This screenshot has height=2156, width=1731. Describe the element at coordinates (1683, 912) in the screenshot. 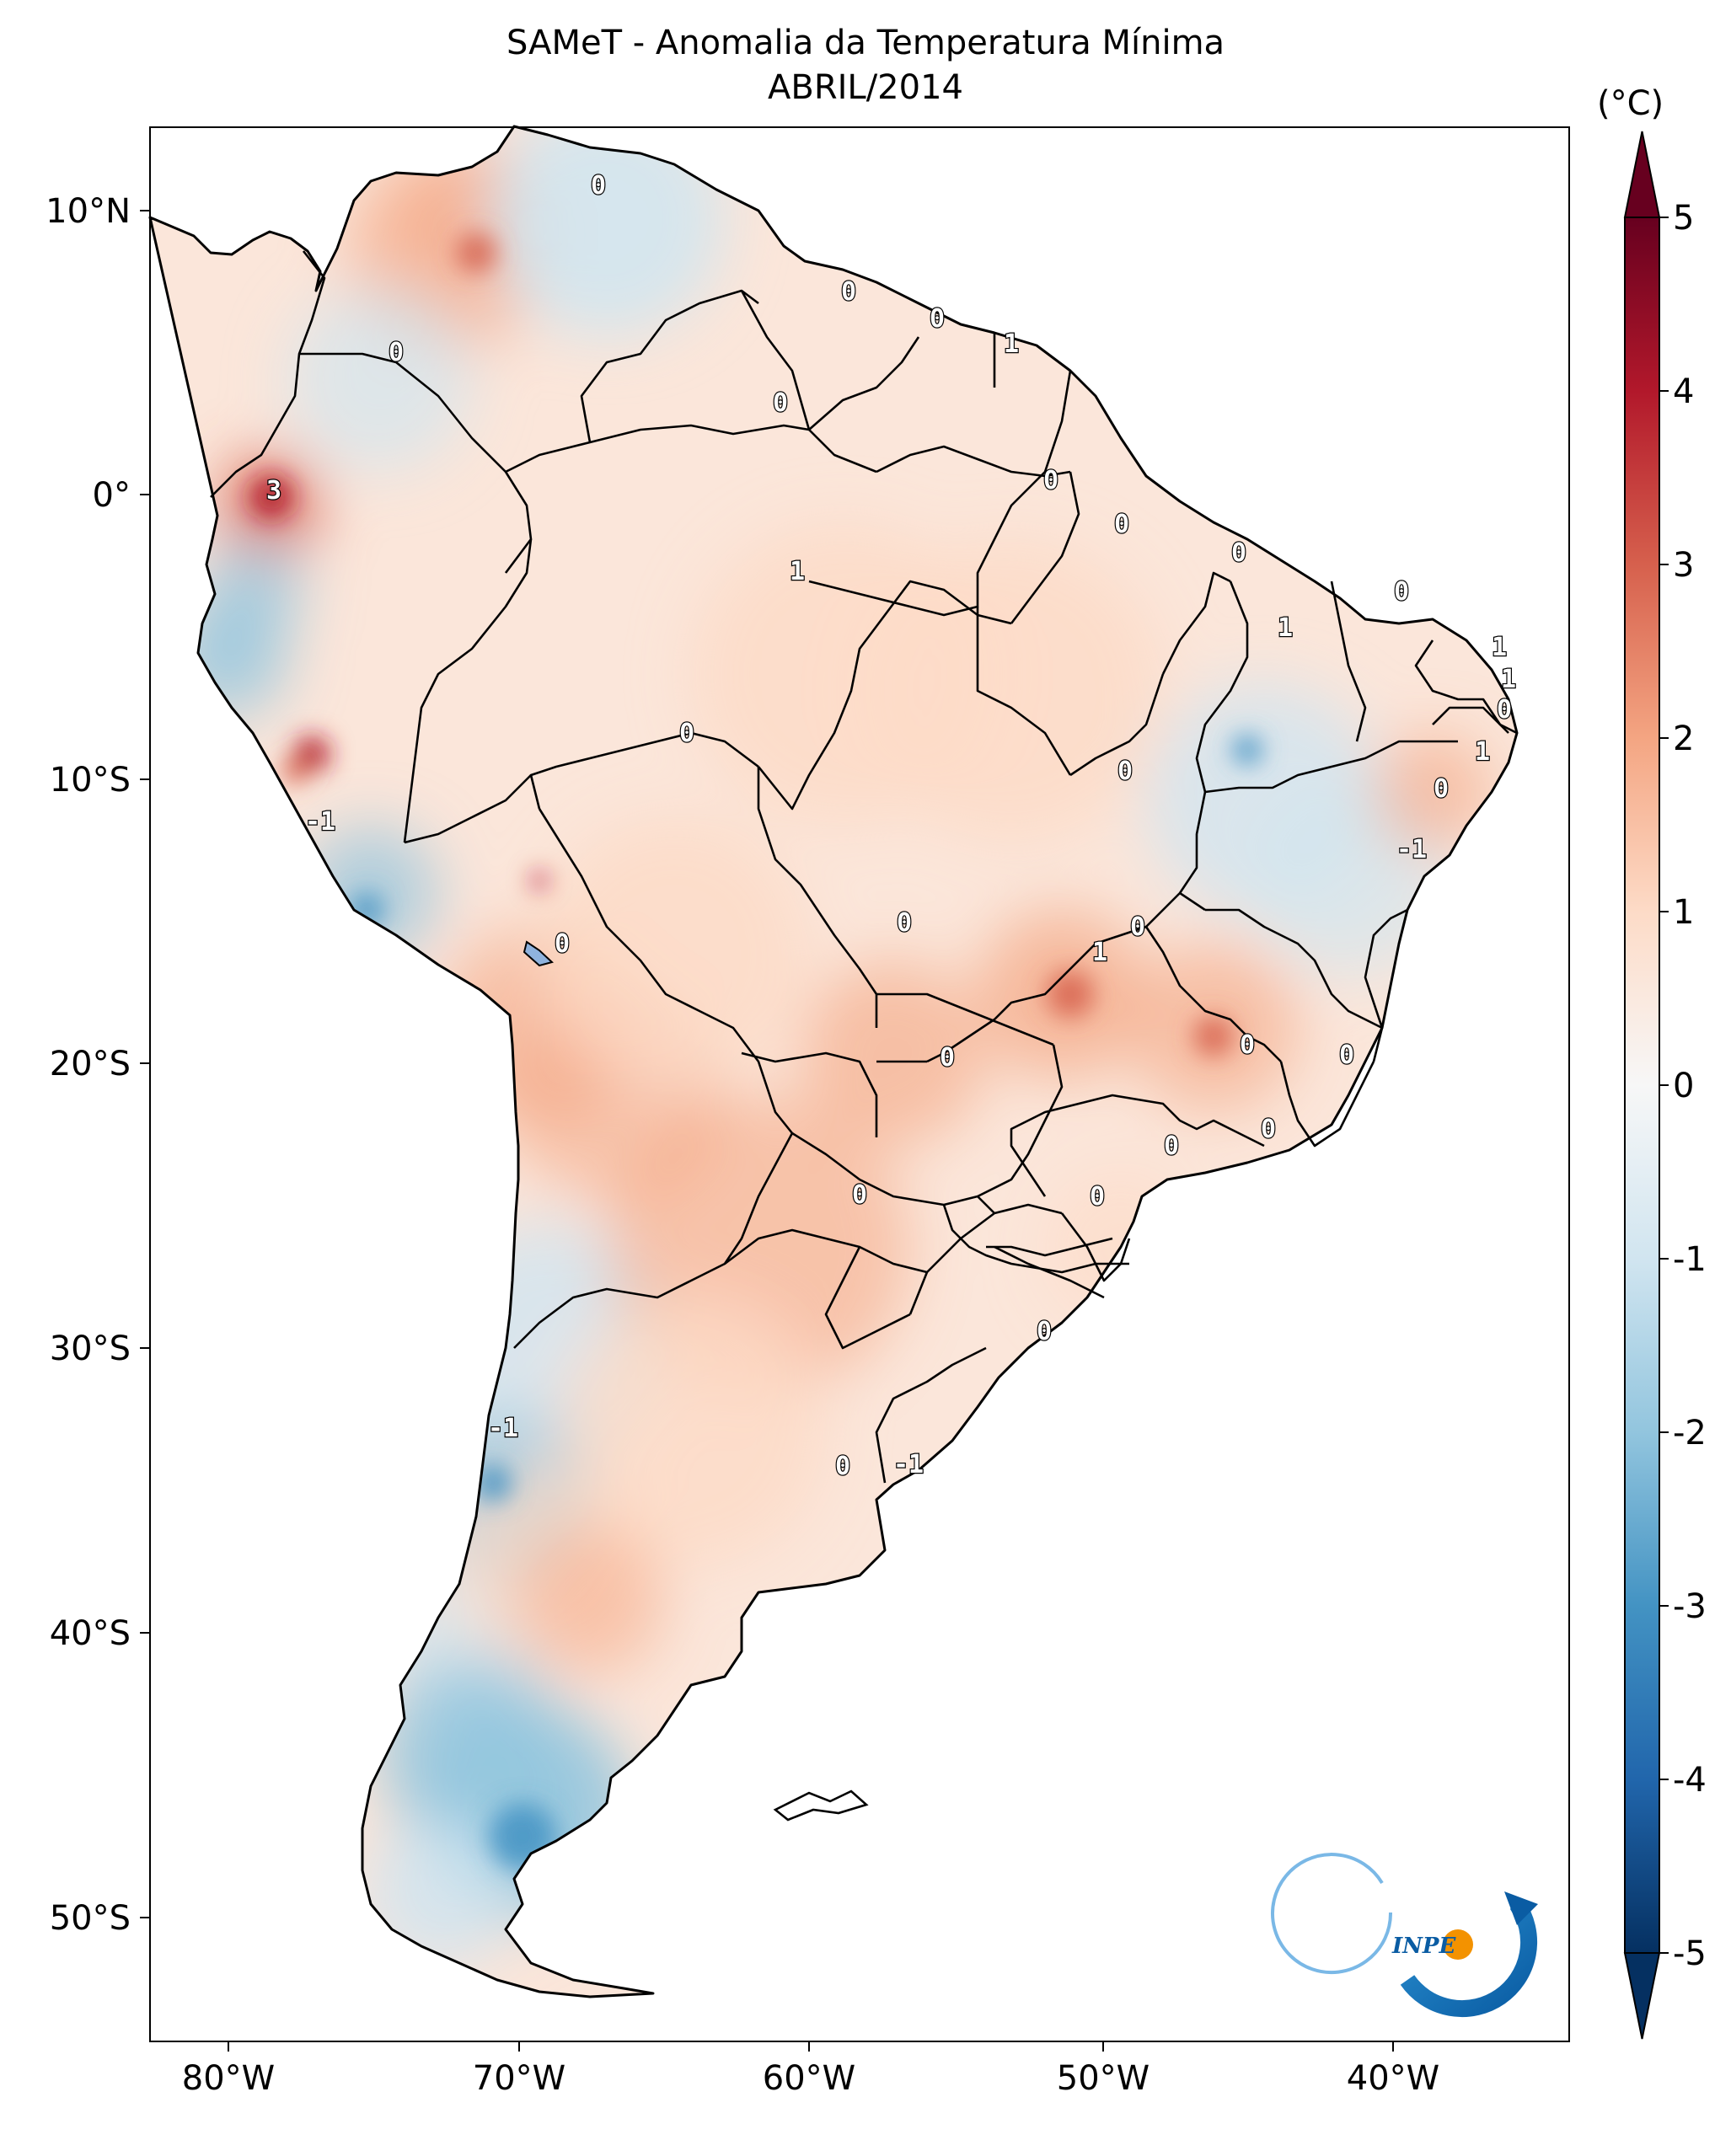

I see `colorbar-tick-label: 1` at that location.